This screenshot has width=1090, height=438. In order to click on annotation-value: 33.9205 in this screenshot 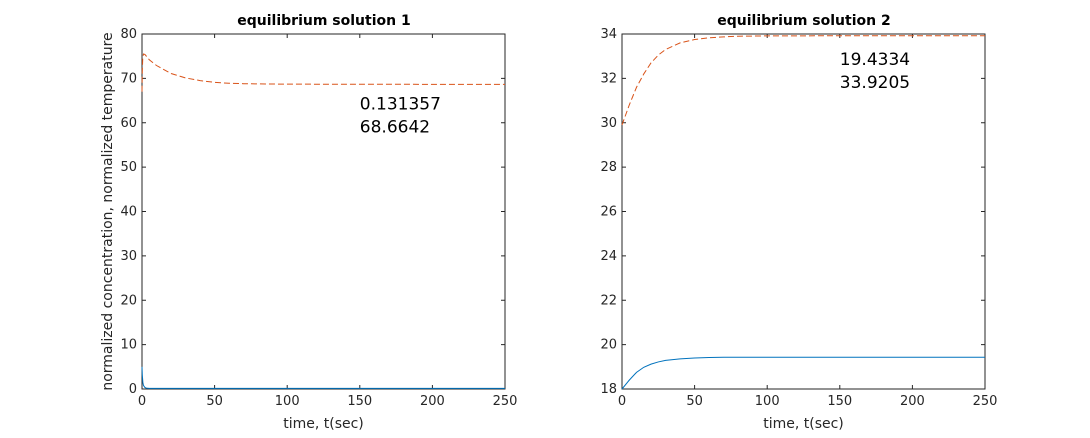, I will do `click(875, 83)`.